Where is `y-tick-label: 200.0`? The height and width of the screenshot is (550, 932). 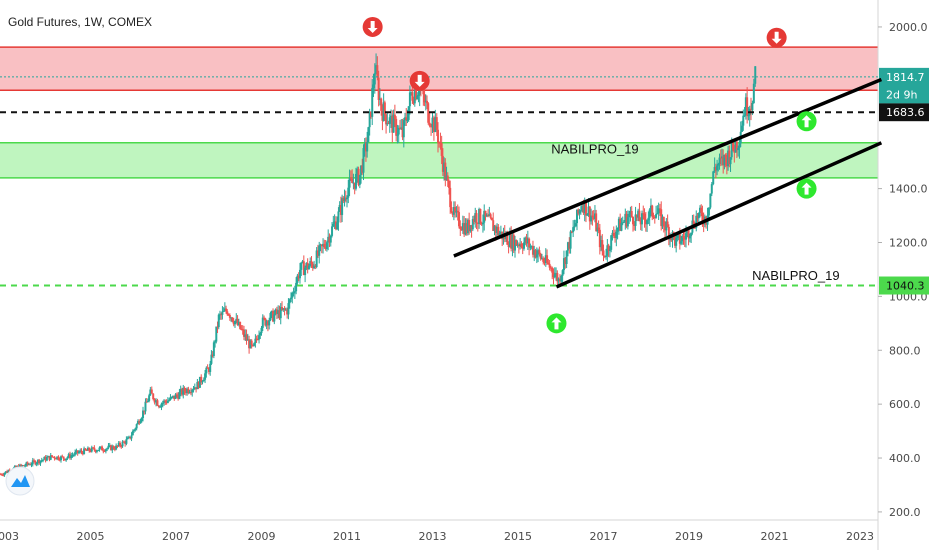 y-tick-label: 200.0 is located at coordinates (905, 512).